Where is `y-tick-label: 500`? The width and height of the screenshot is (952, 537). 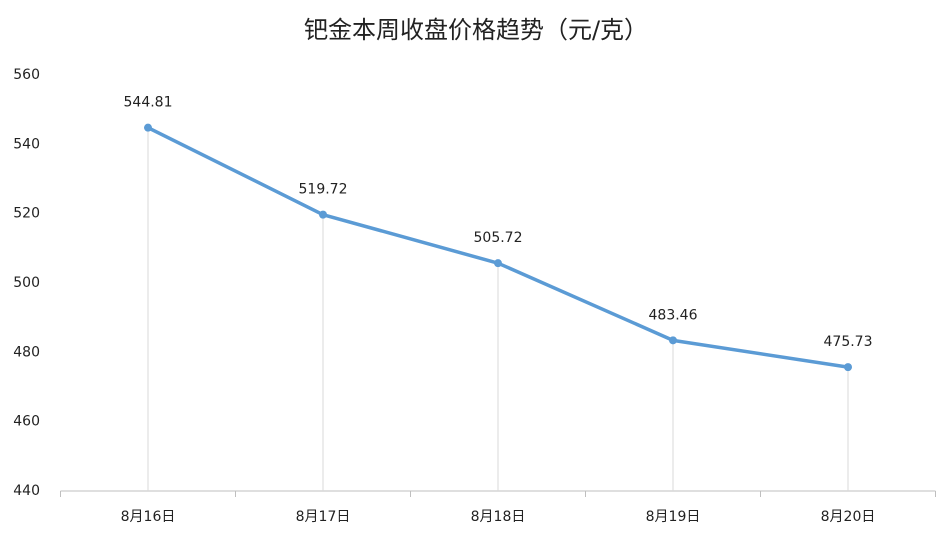 y-tick-label: 500 is located at coordinates (26, 283).